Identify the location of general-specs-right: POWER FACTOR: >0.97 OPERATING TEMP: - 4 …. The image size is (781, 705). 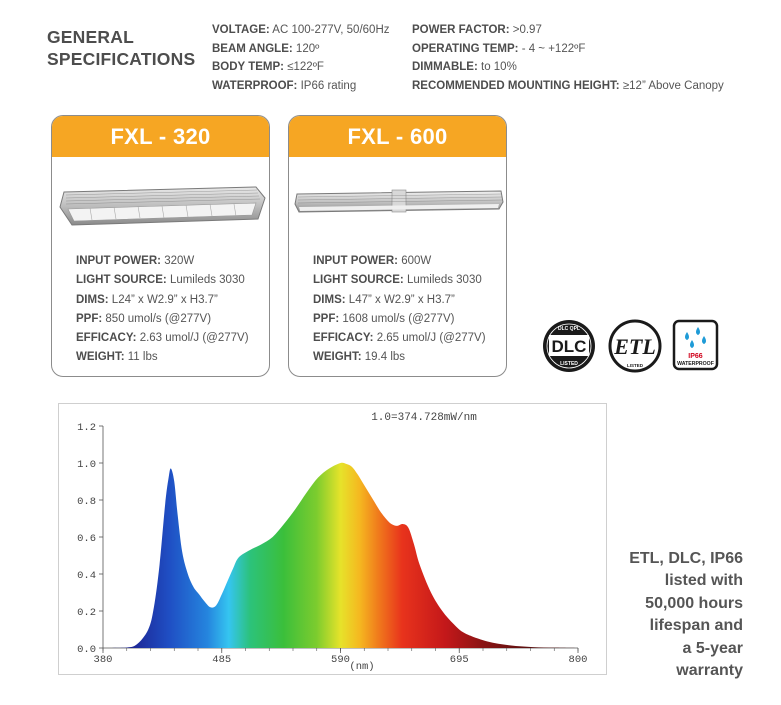
(568, 58).